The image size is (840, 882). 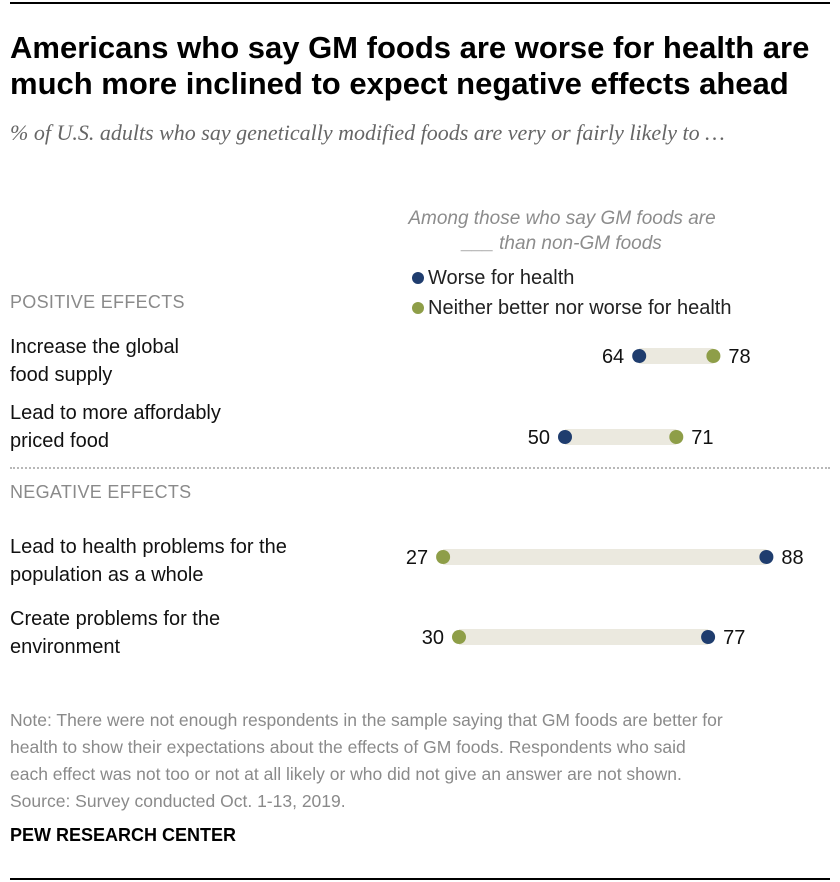 I want to click on row-label-line: Lead to more affordably, so click(x=115, y=413).